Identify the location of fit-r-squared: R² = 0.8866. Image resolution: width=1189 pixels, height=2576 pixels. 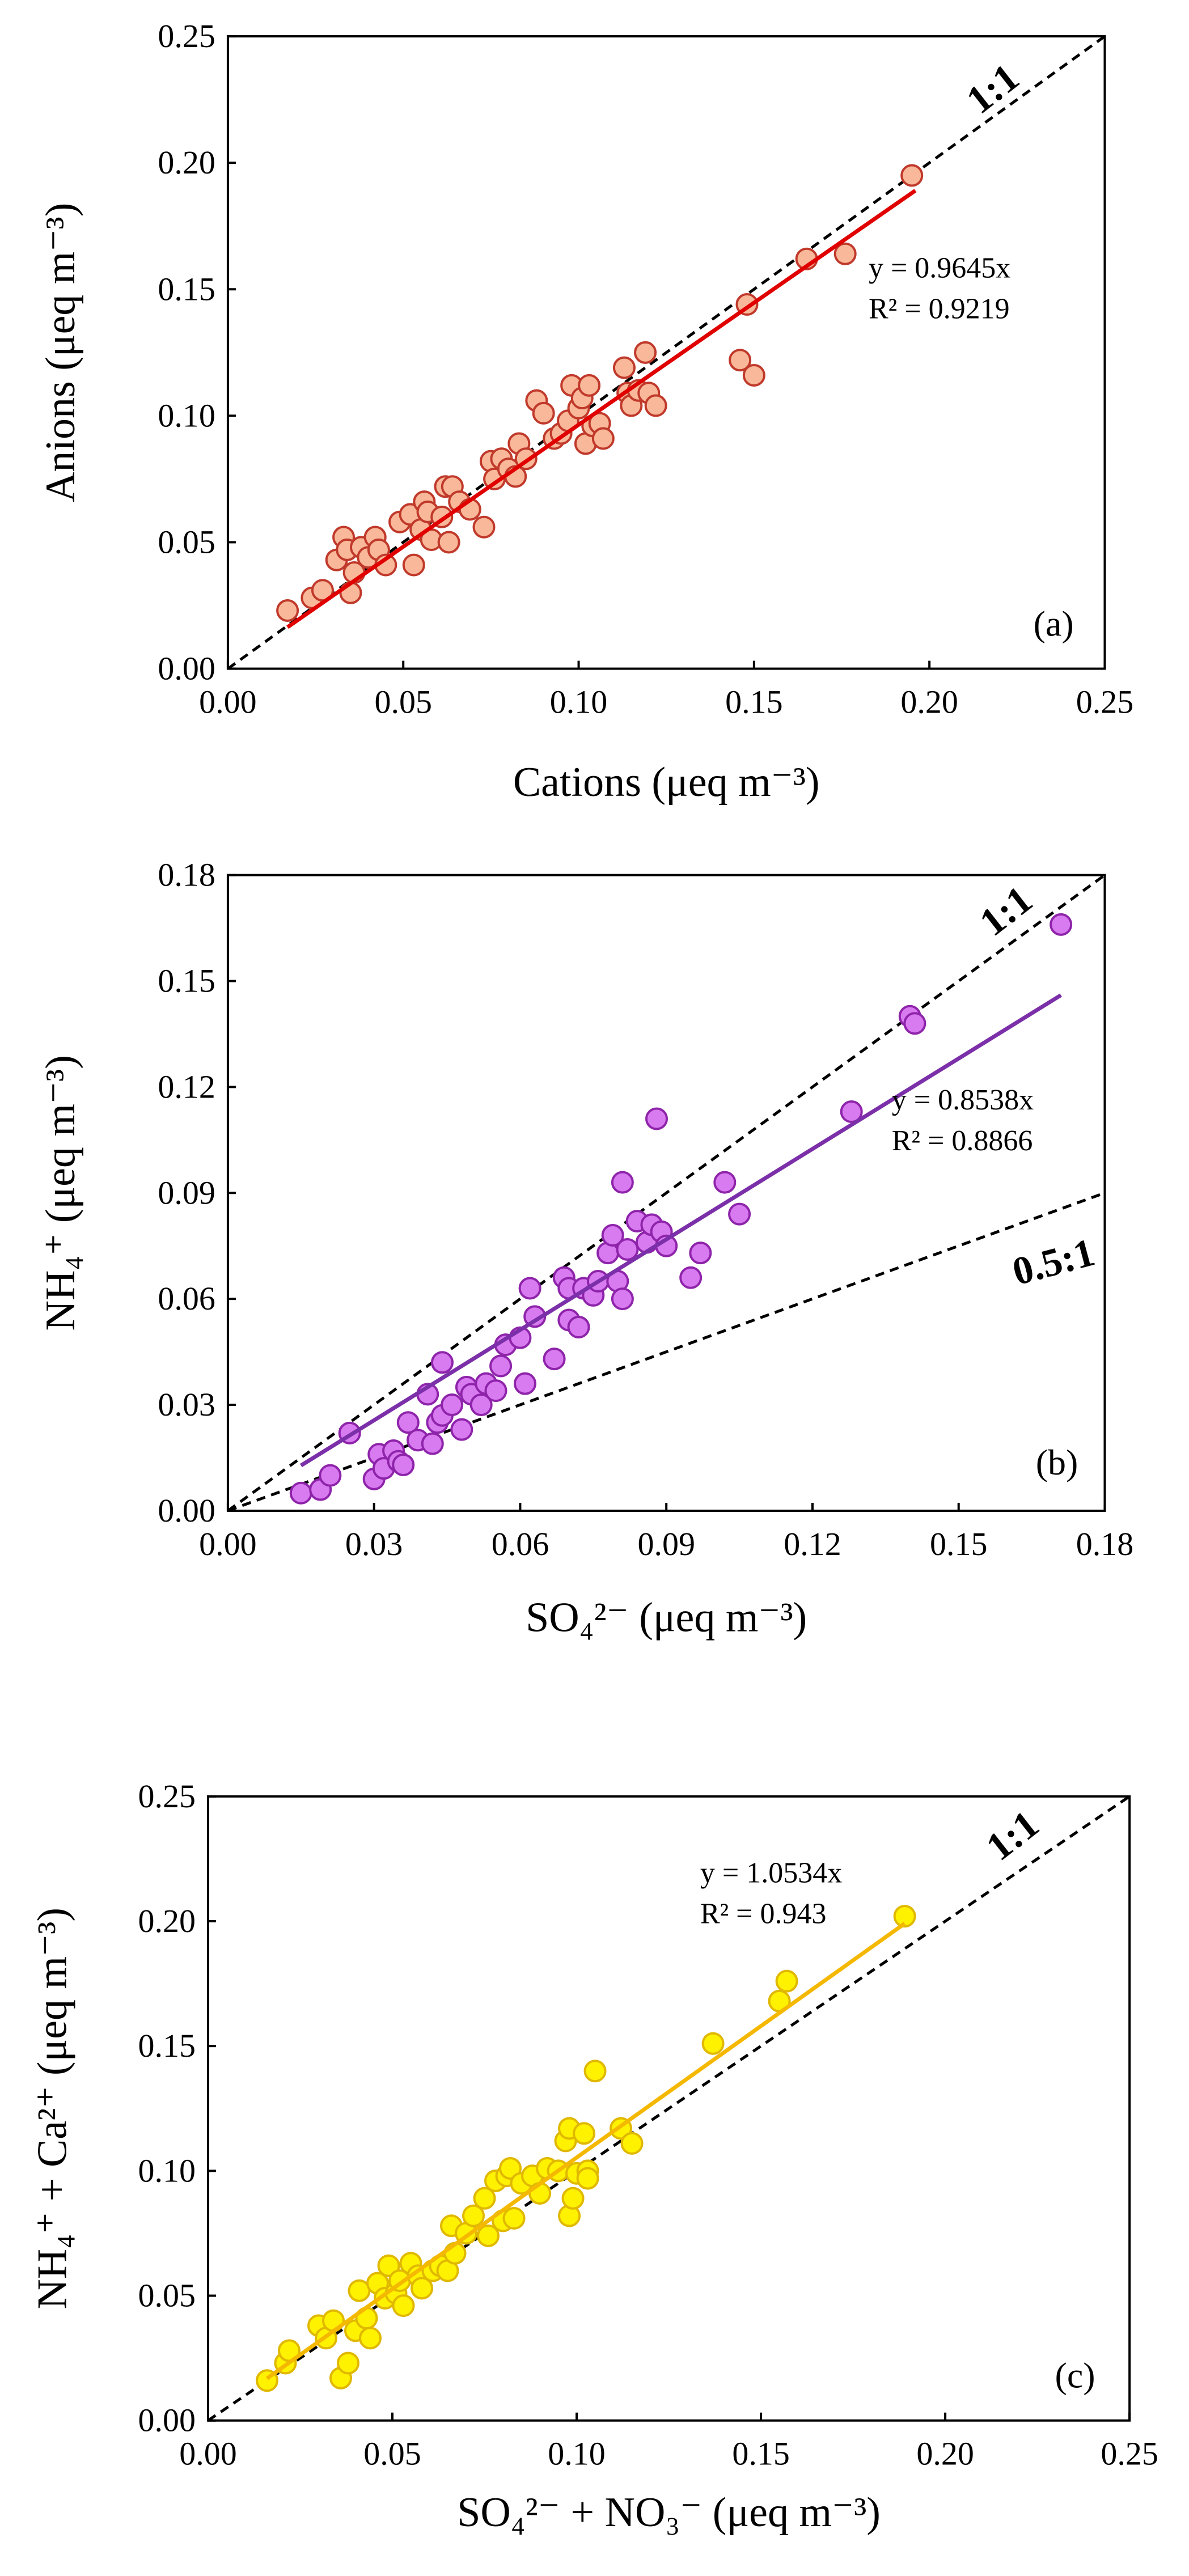
(962, 1141).